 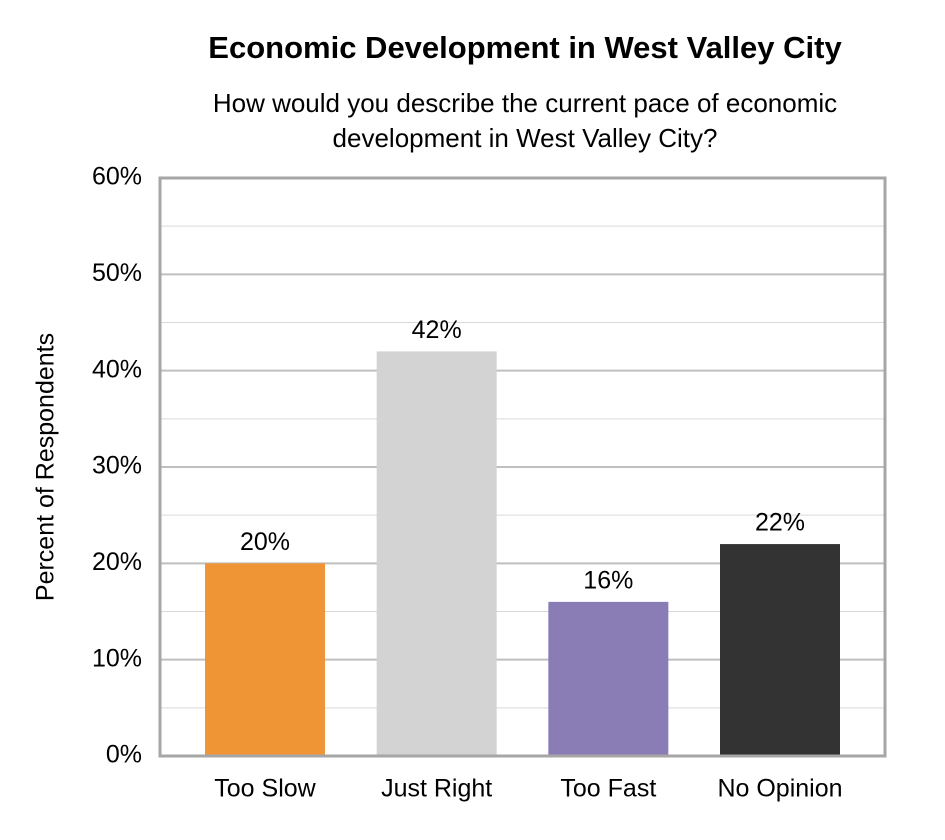 I want to click on y-tick-label: 20%, so click(x=117, y=562).